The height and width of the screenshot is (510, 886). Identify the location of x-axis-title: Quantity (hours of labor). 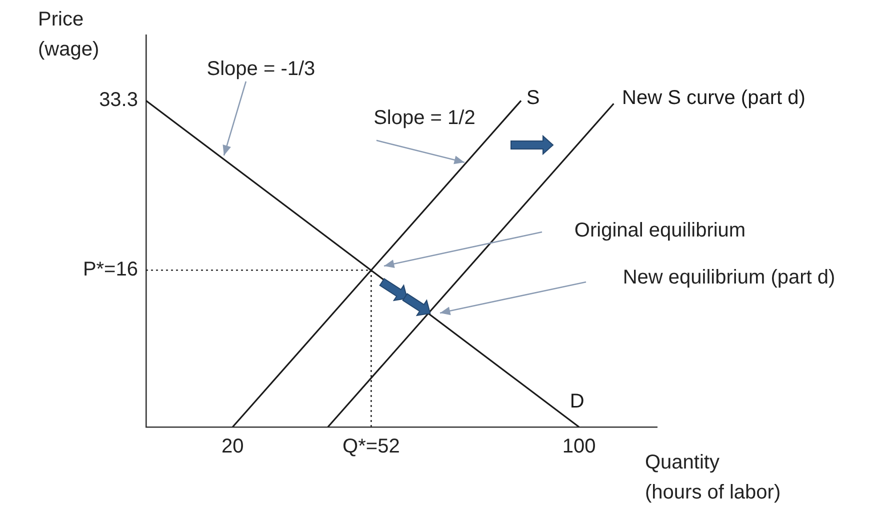
(713, 478).